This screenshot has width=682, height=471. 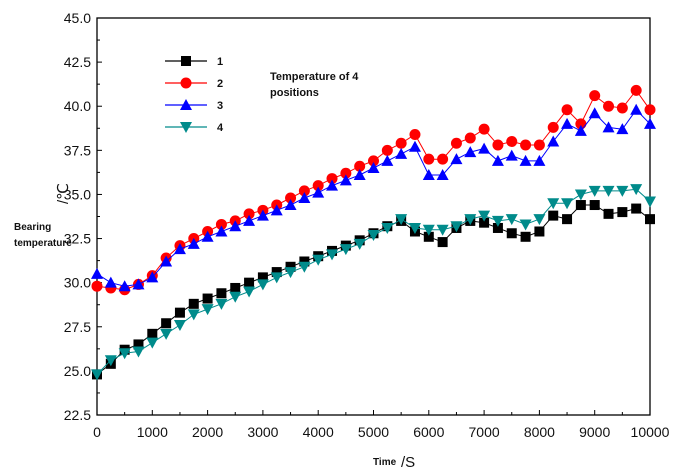 What do you see at coordinates (194, 128) in the screenshot?
I see `legend-item-4: 4` at bounding box center [194, 128].